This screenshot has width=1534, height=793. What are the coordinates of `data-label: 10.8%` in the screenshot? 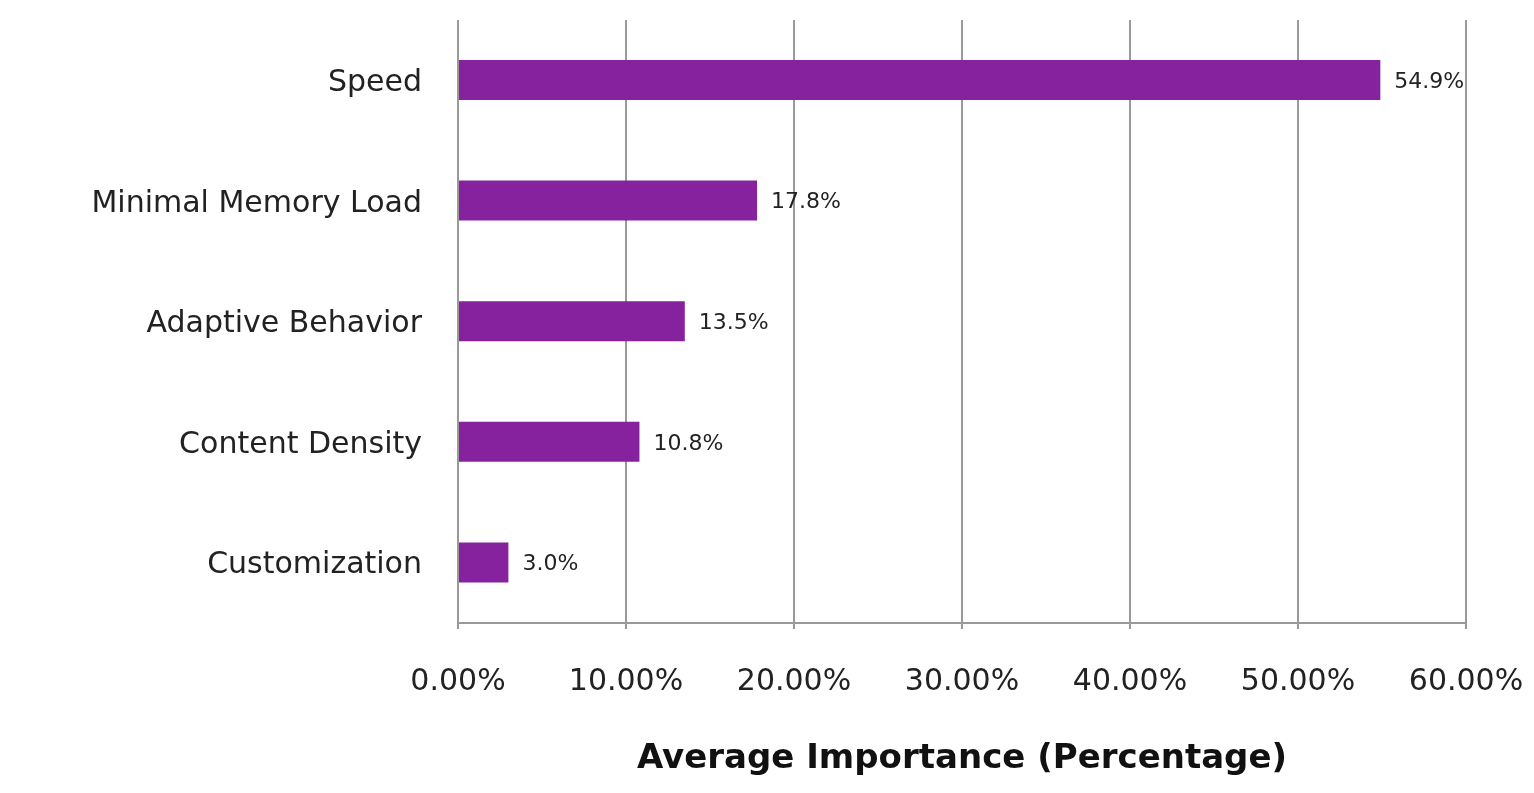 It's located at (688, 442).